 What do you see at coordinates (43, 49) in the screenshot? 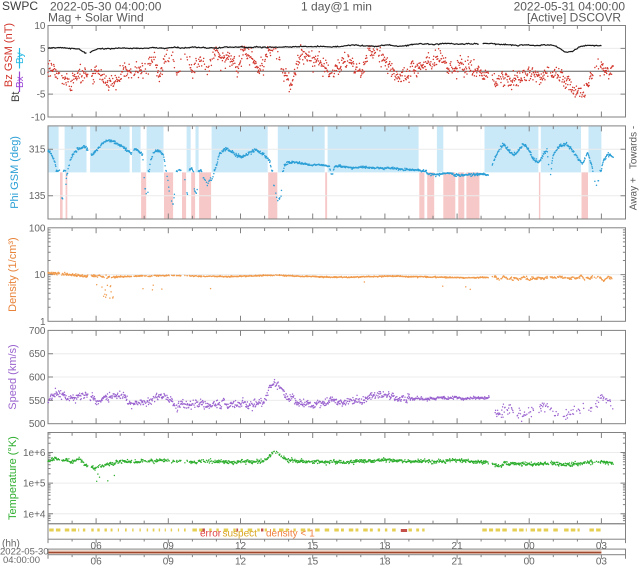
I see `svg-text: 5` at bounding box center [43, 49].